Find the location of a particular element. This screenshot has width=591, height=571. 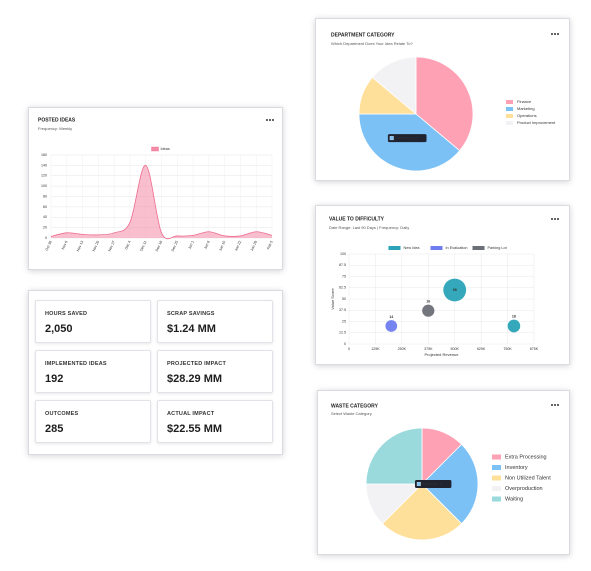

legend-label: Ideas is located at coordinates (165, 149).